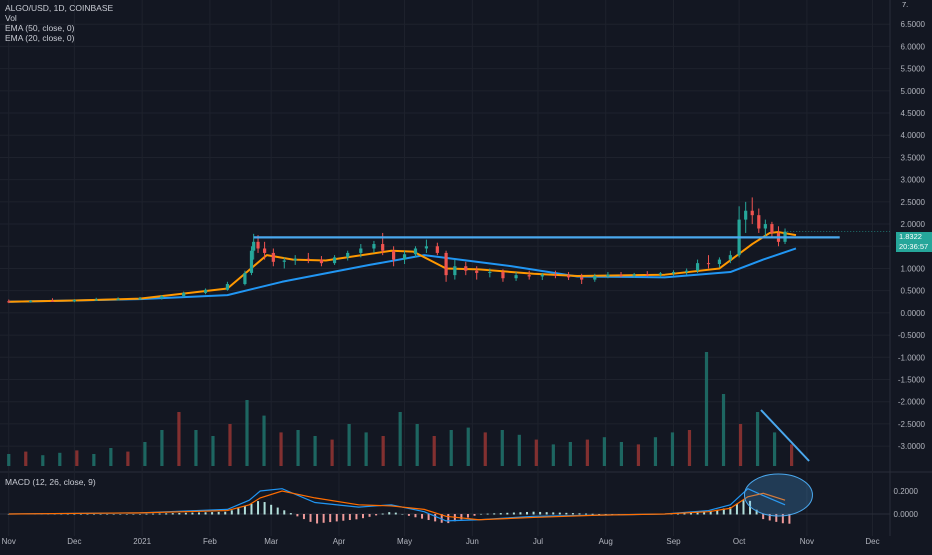  What do you see at coordinates (913, 24) in the screenshot?
I see `y-tick-label: 6.5000` at bounding box center [913, 24].